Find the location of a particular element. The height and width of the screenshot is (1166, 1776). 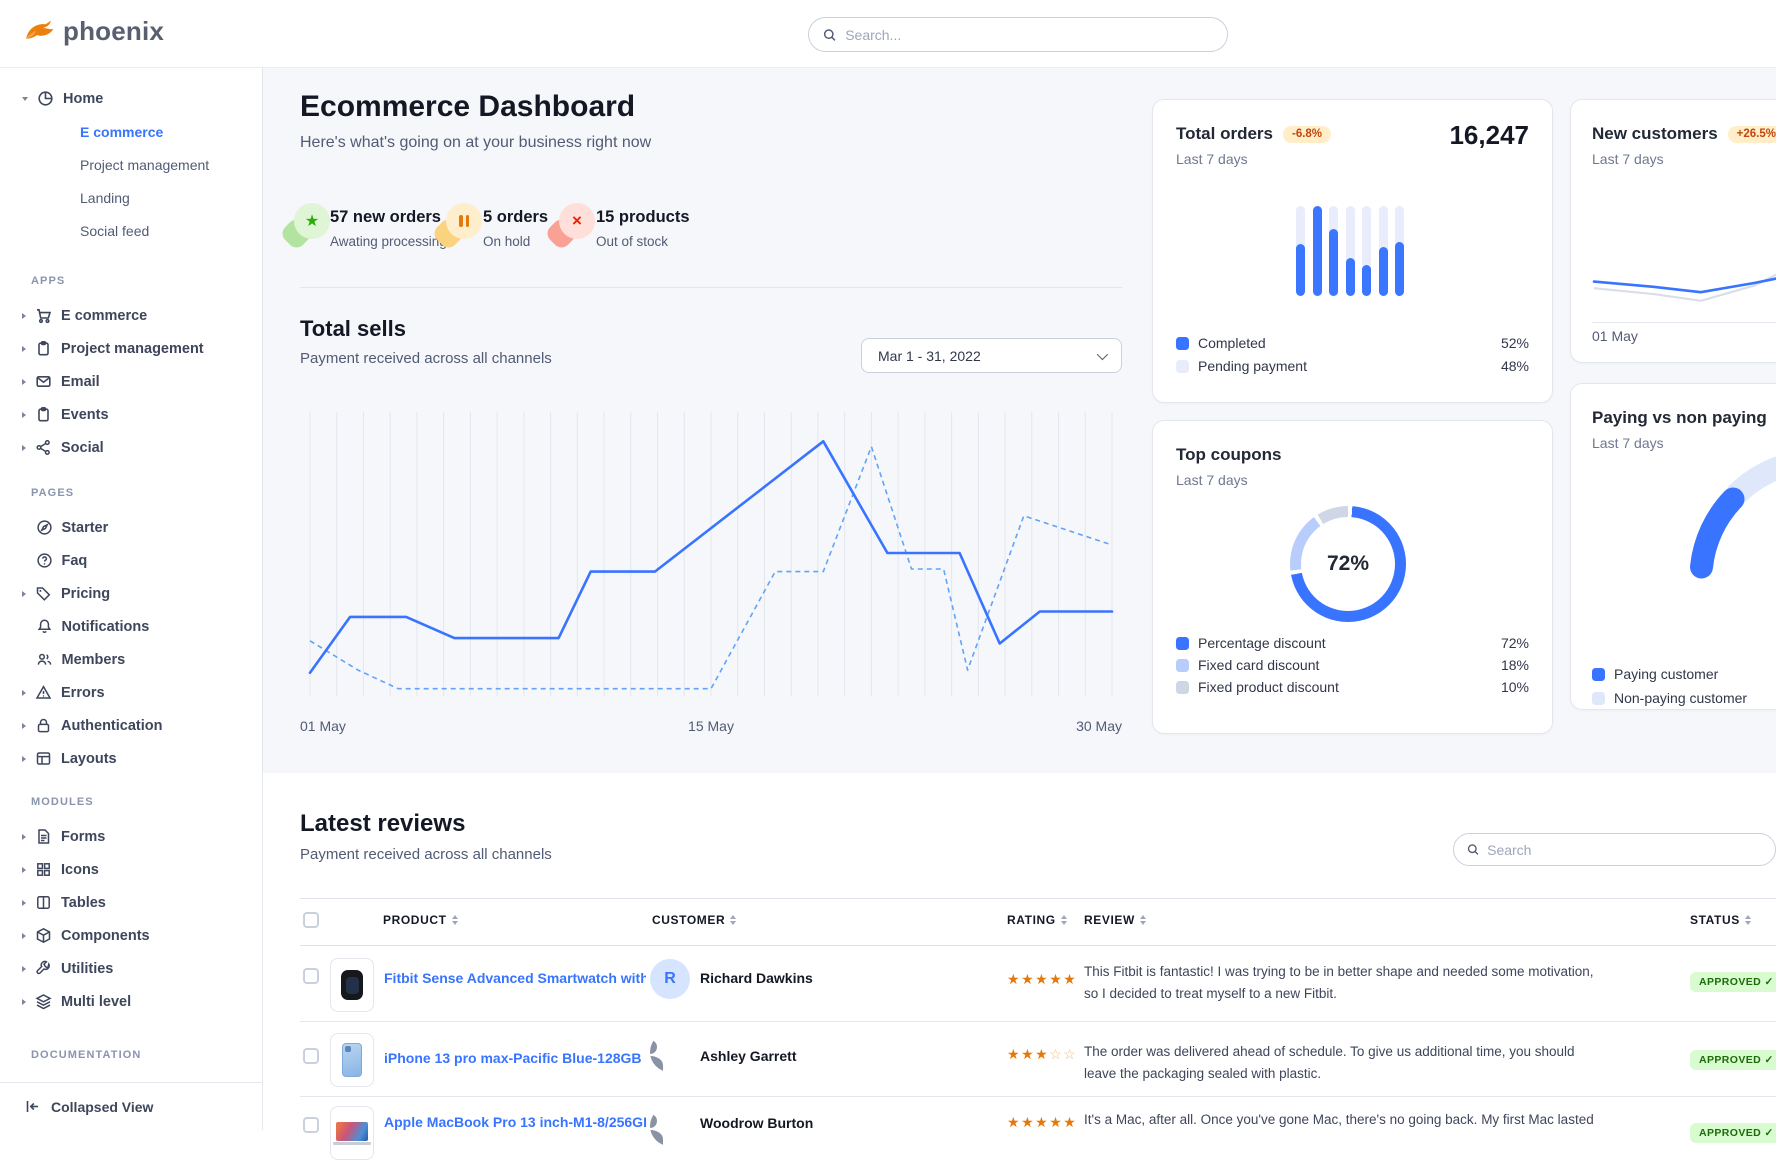

sidebar-item-layouts: Layouts is located at coordinates (131, 758).